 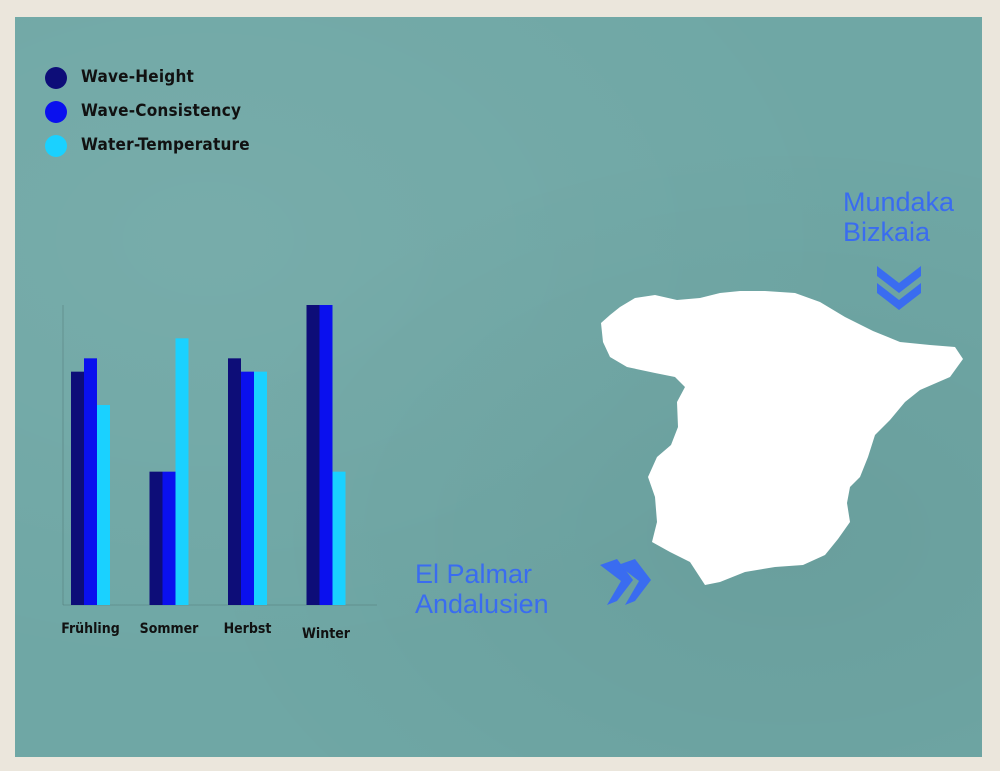 I want to click on legend-label-wave-height: Wave-Height, so click(x=138, y=77).